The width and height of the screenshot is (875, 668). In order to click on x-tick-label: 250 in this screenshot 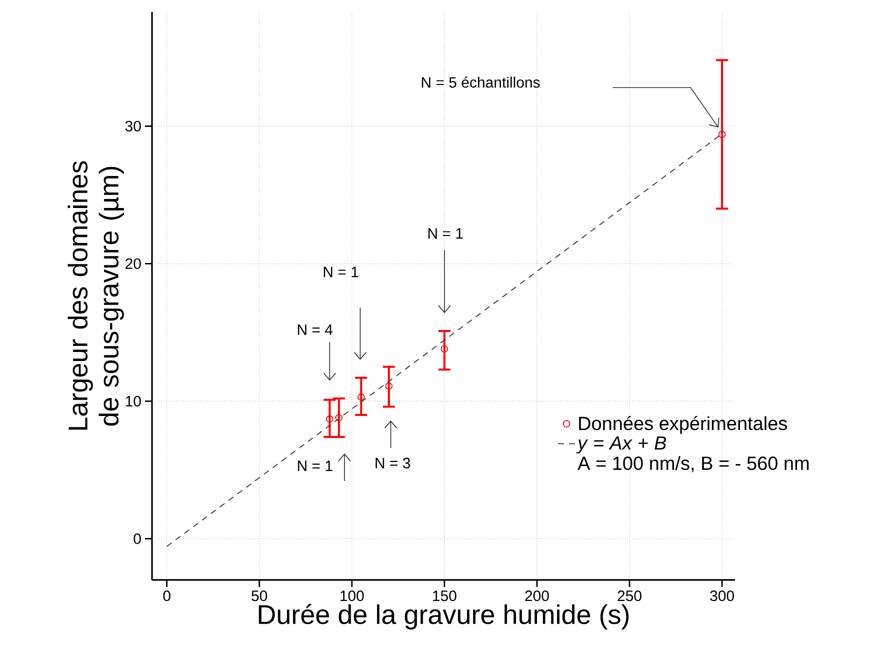, I will do `click(630, 596)`.